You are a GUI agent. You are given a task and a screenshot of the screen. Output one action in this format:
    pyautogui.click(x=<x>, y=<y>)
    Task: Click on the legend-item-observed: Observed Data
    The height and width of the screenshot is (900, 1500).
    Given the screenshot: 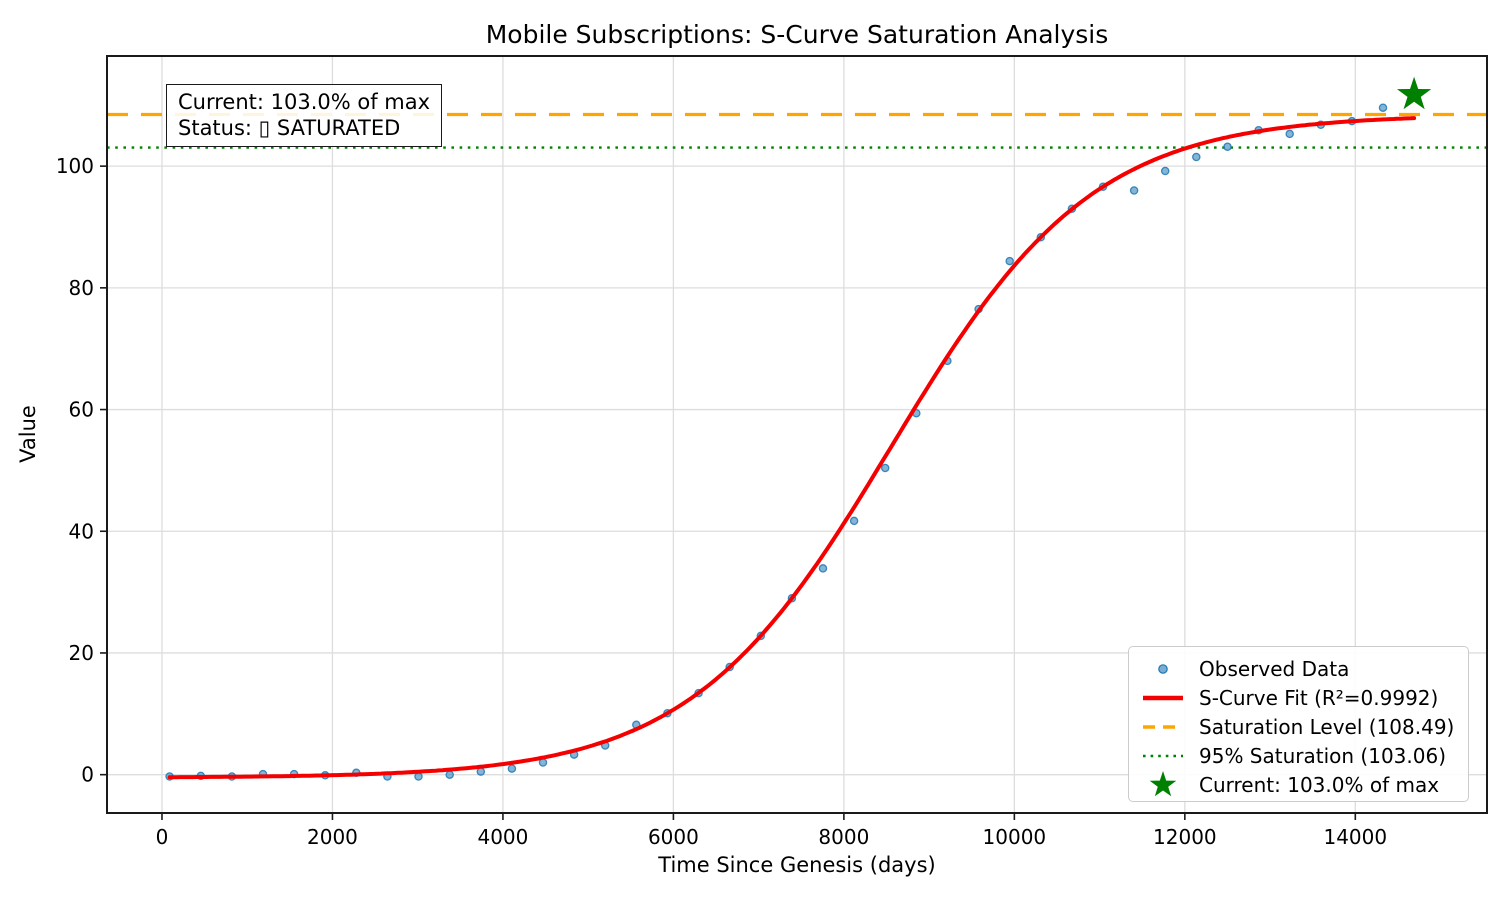 What is the action you would take?
    pyautogui.click(x=1298, y=668)
    